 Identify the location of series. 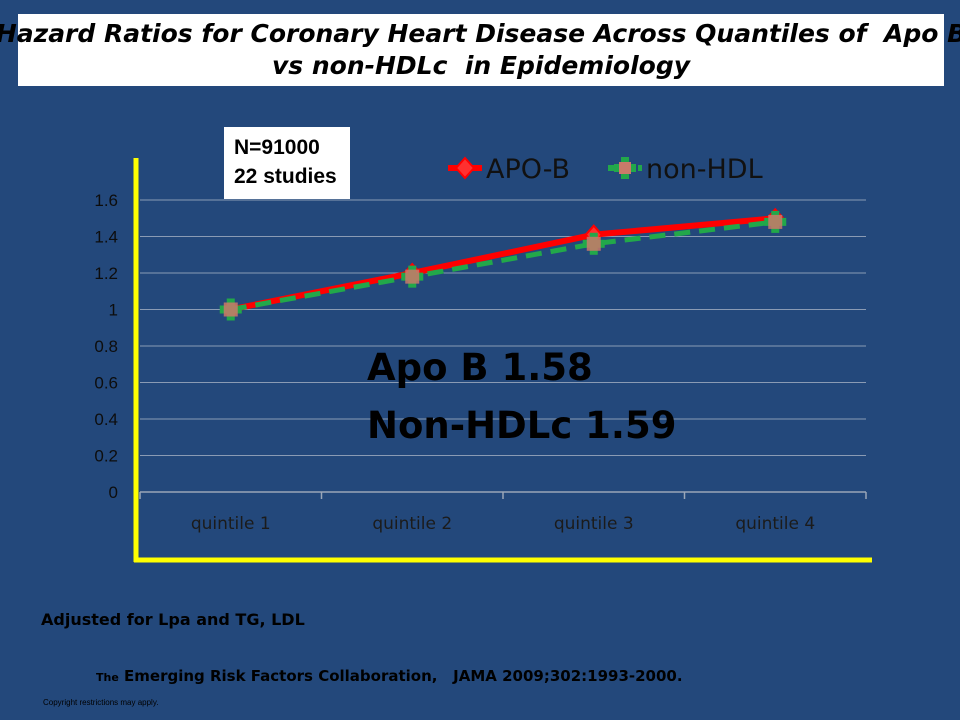
(503, 264).